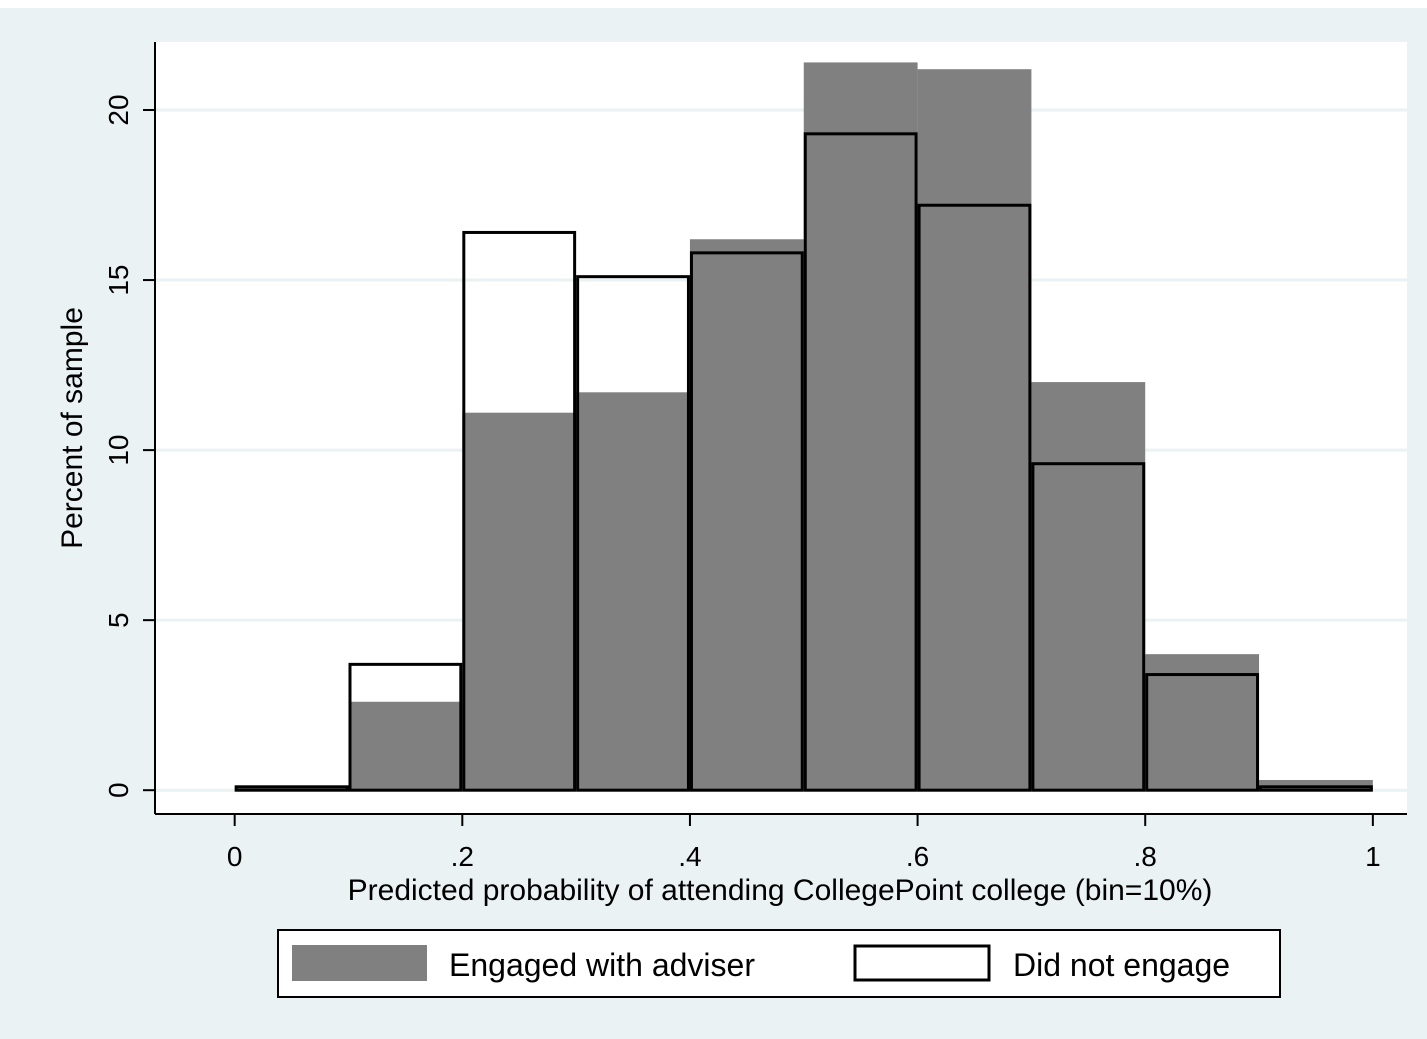 Image resolution: width=1427 pixels, height=1039 pixels. I want to click on x-tick-label-3: .6, so click(917, 856).